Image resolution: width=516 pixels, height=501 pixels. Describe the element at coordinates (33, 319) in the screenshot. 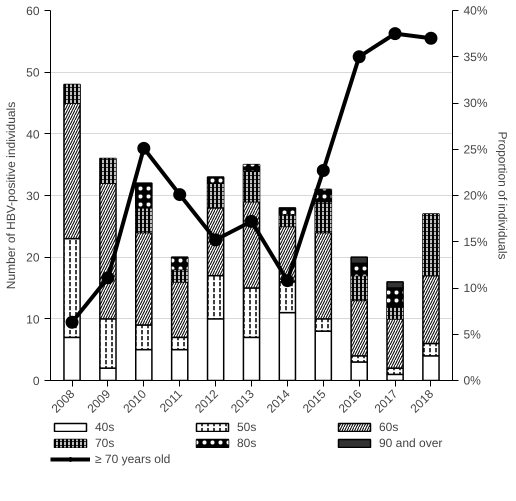

I see `y-tick-label: 10` at that location.